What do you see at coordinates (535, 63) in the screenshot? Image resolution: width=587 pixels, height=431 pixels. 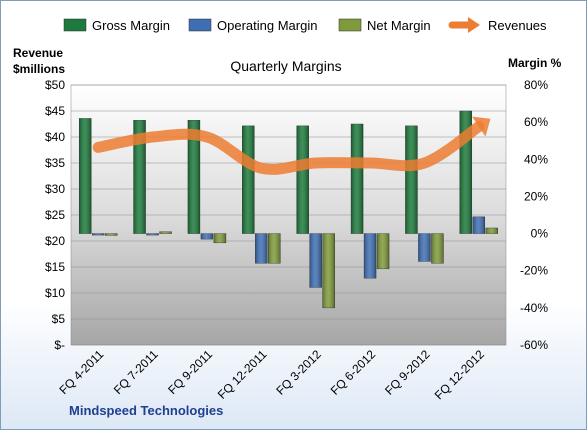 I see `right-axis-title: Margin %` at bounding box center [535, 63].